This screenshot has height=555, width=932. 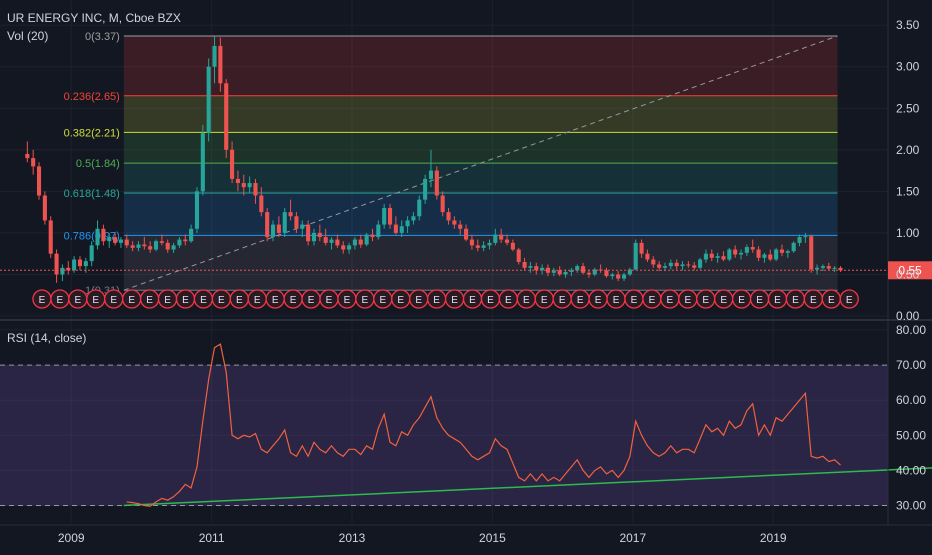 I want to click on rsi-axis-tick-label: 30.00, so click(x=911, y=505).